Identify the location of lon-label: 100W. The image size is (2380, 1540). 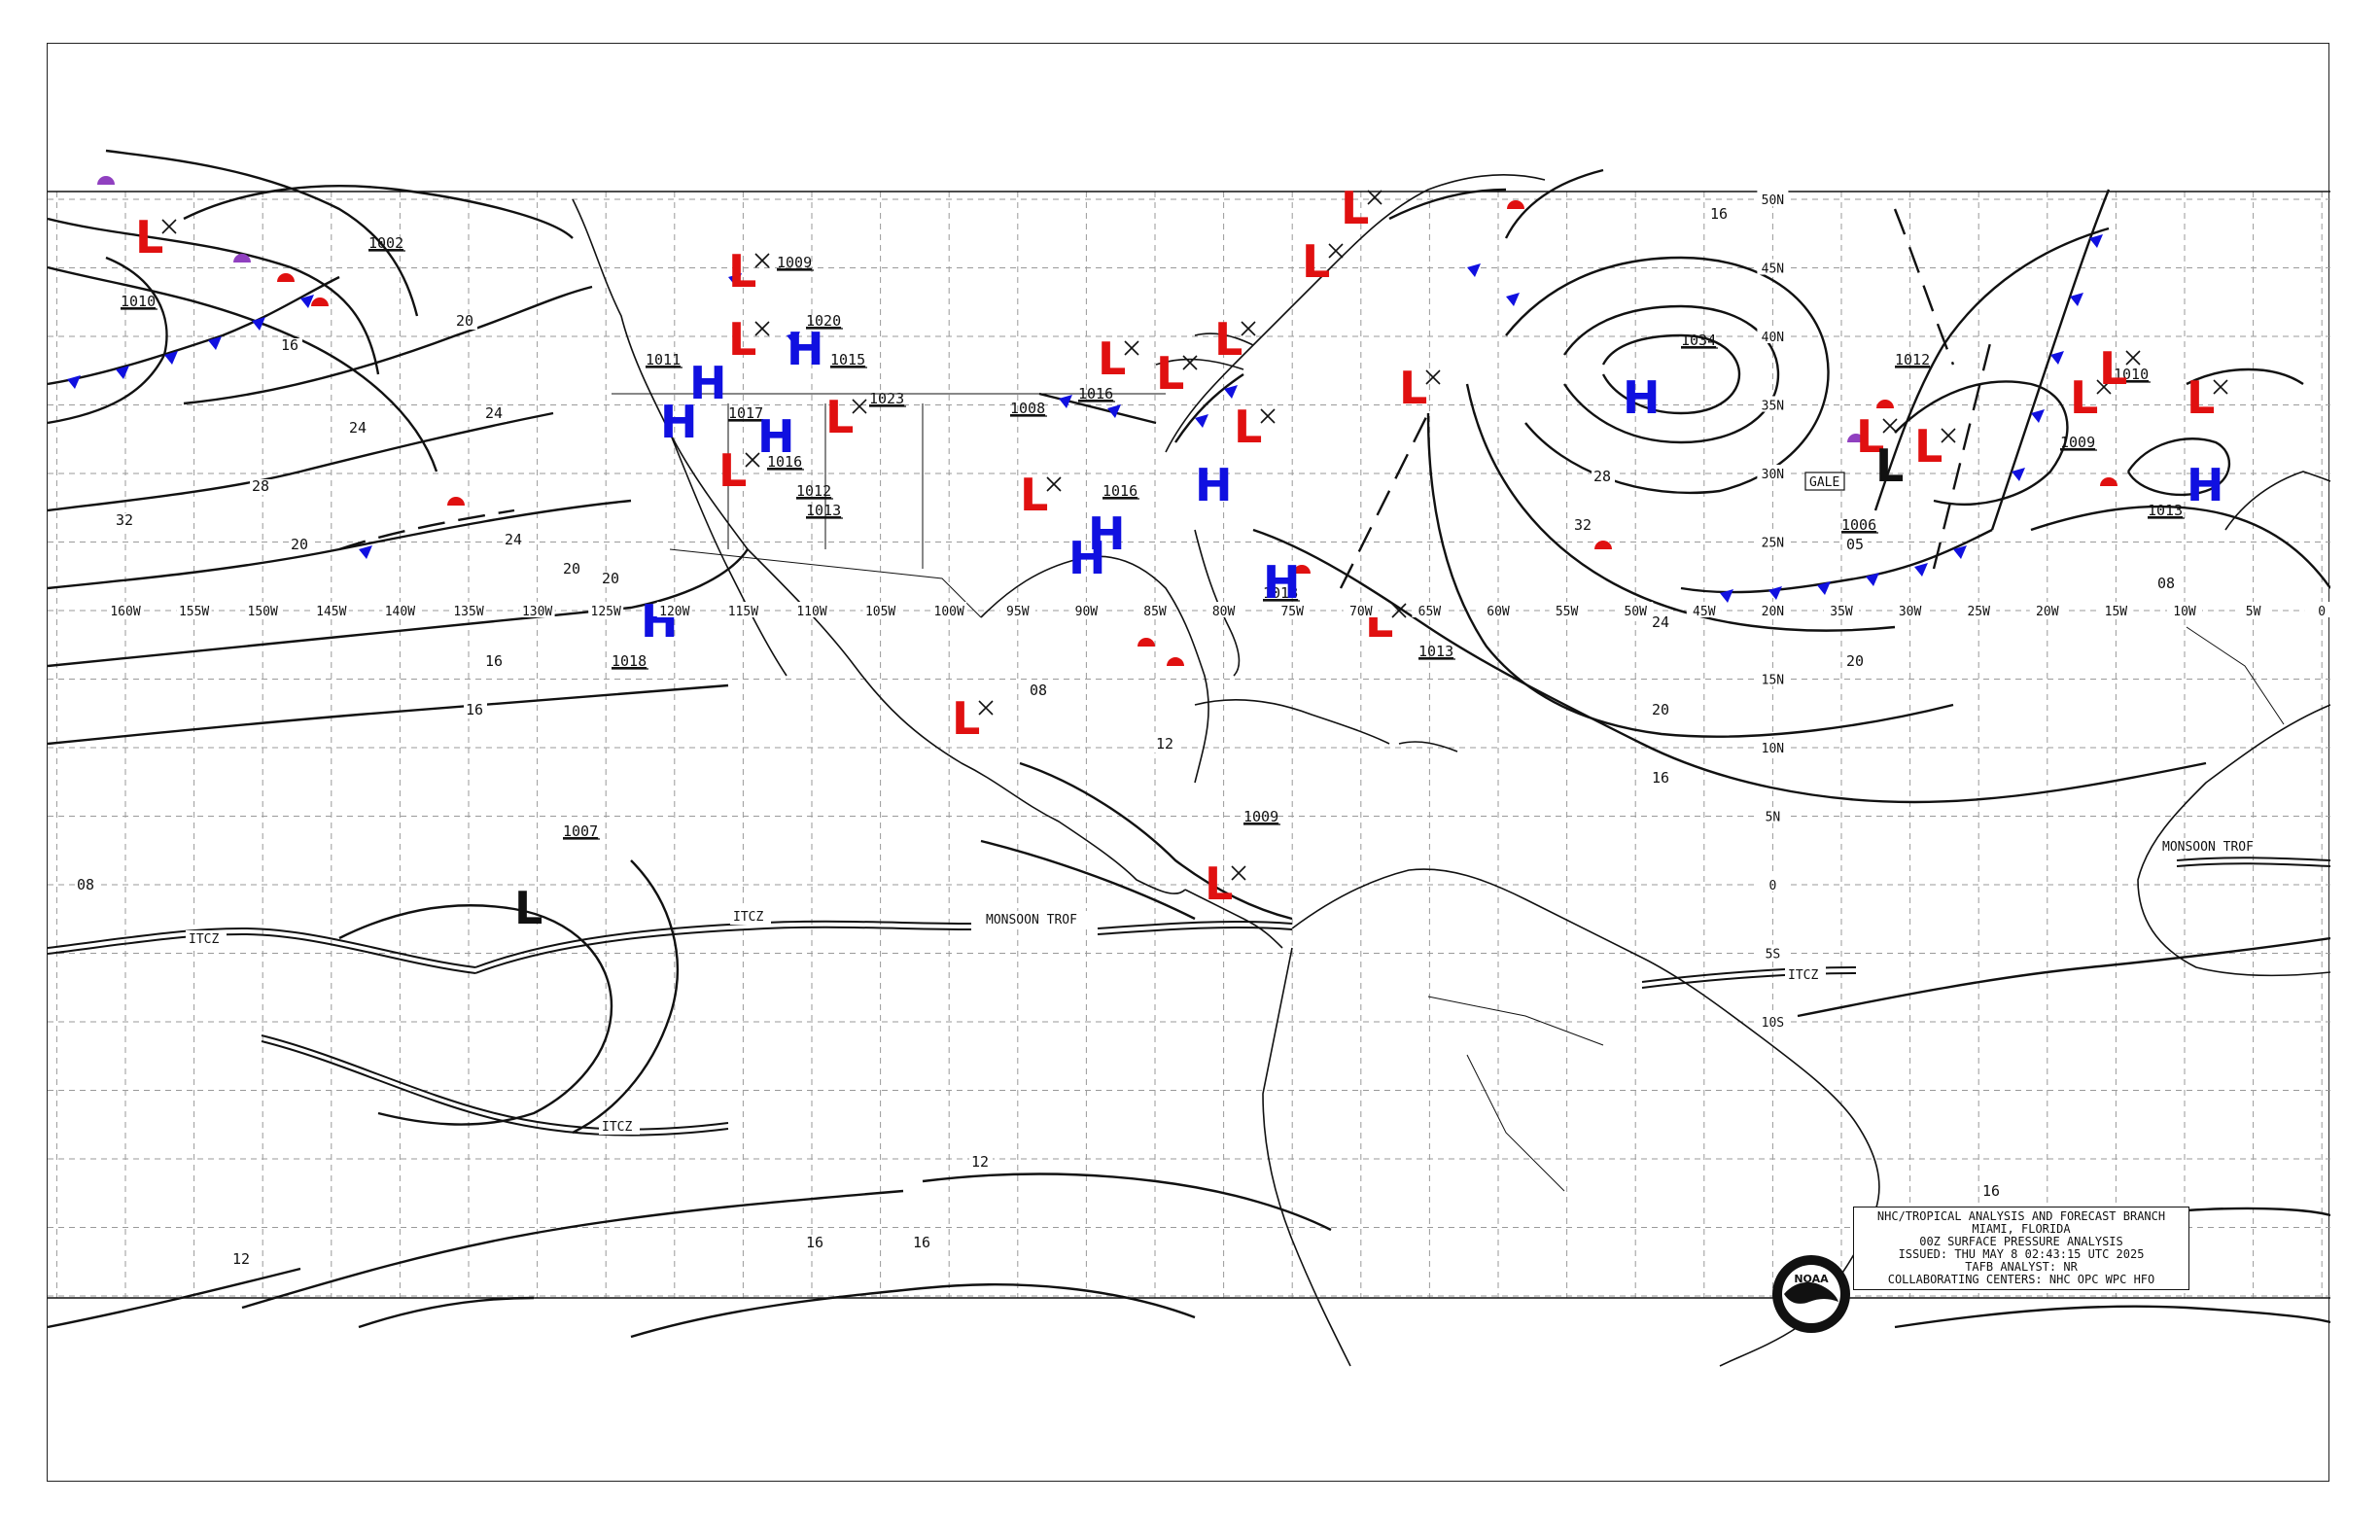
(949, 612).